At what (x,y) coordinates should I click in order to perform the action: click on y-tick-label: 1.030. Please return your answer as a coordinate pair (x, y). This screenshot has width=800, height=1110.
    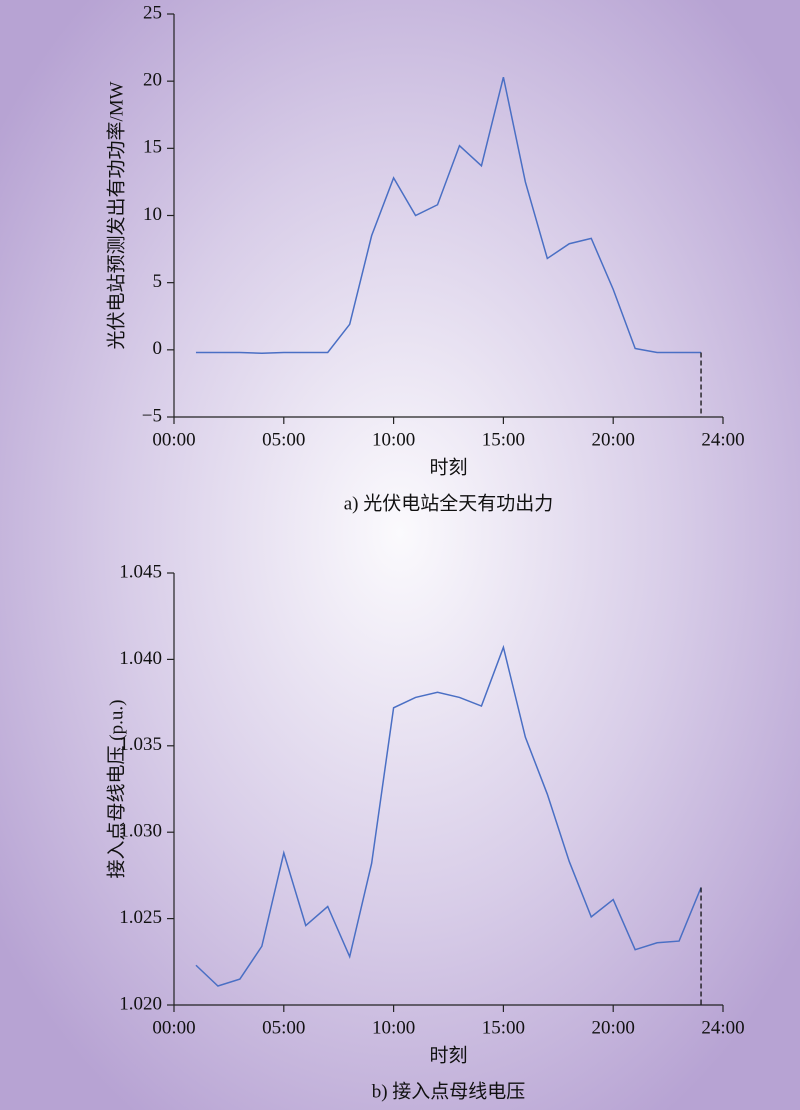
    Looking at the image, I should click on (140, 831).